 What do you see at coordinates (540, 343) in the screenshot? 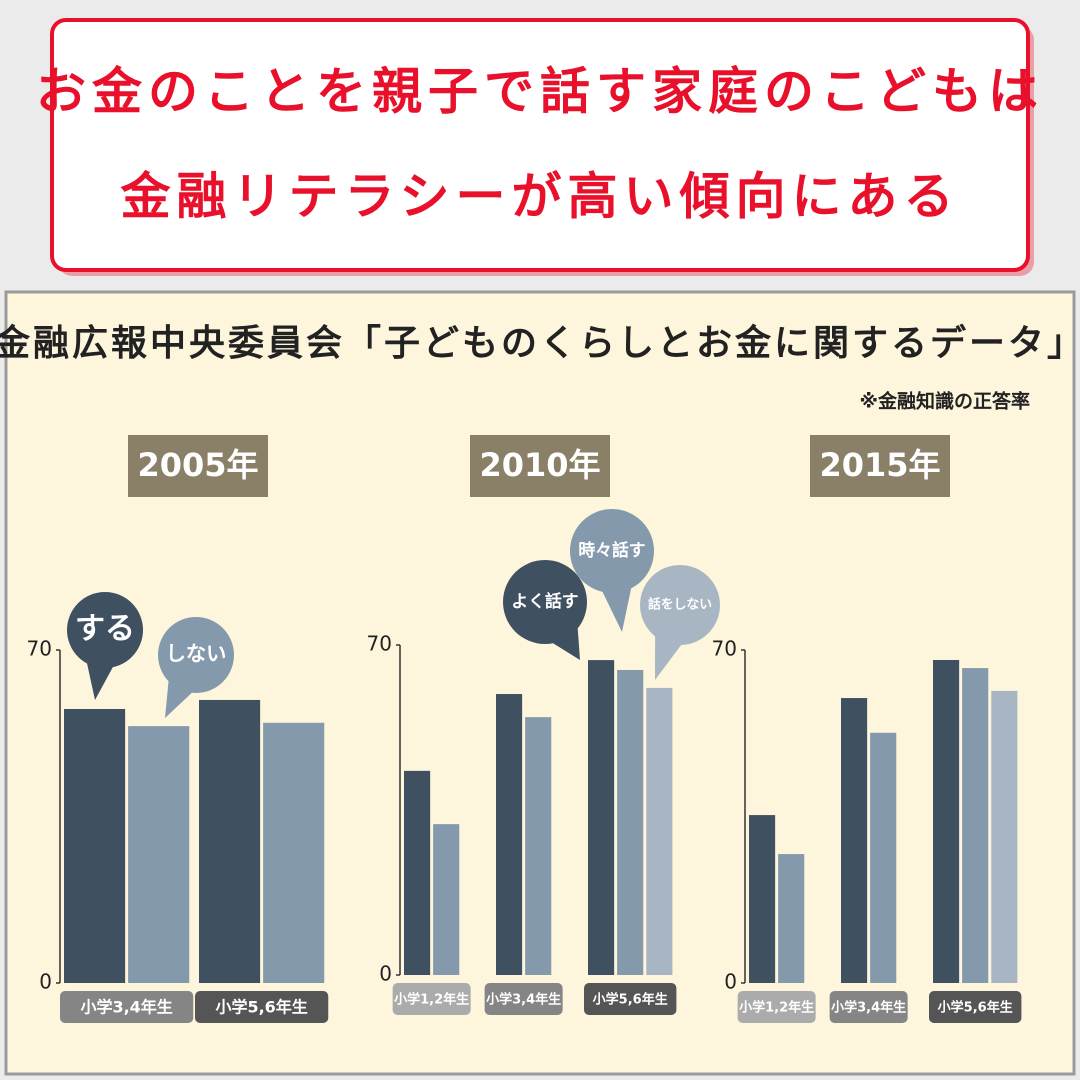
I see `source: 金融広報中央委員会「子どものくらしとお金に関するデータ」` at bounding box center [540, 343].